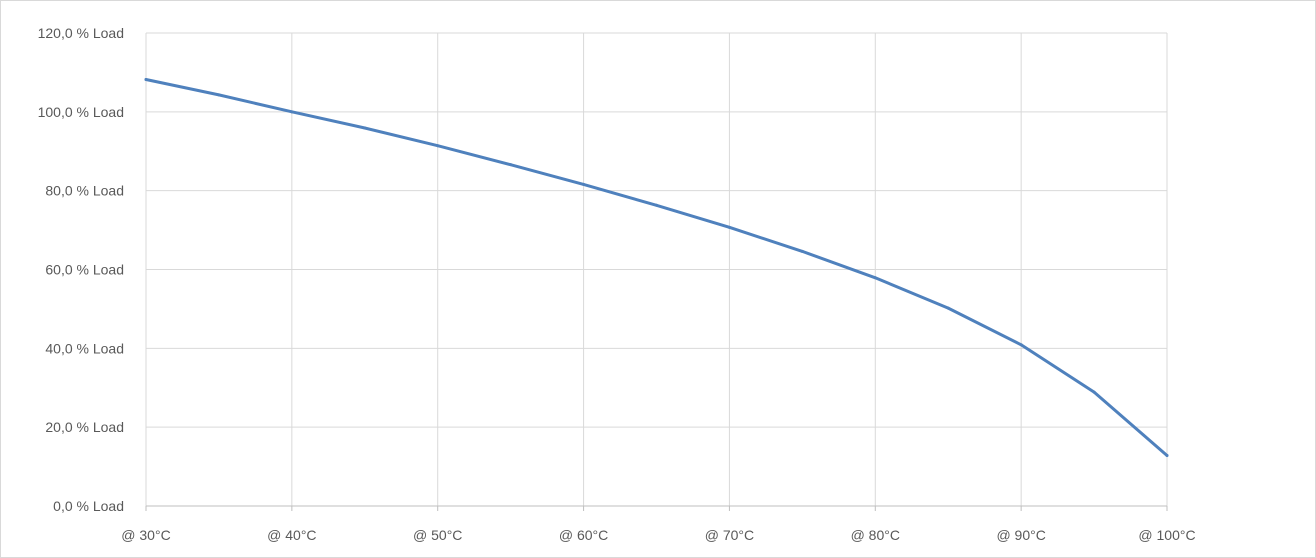 The width and height of the screenshot is (1316, 558). I want to click on y-tick-label: 20,0 % Load, so click(84, 427).